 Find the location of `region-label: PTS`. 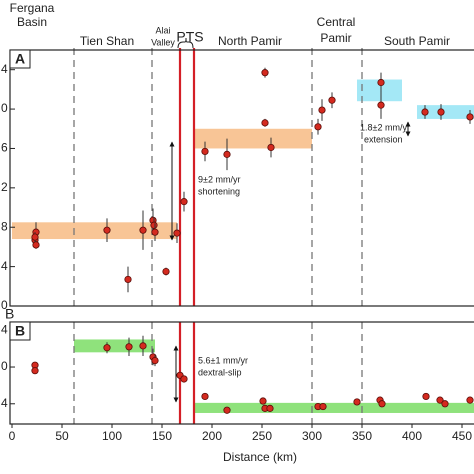

region-label: PTS is located at coordinates (189, 37).